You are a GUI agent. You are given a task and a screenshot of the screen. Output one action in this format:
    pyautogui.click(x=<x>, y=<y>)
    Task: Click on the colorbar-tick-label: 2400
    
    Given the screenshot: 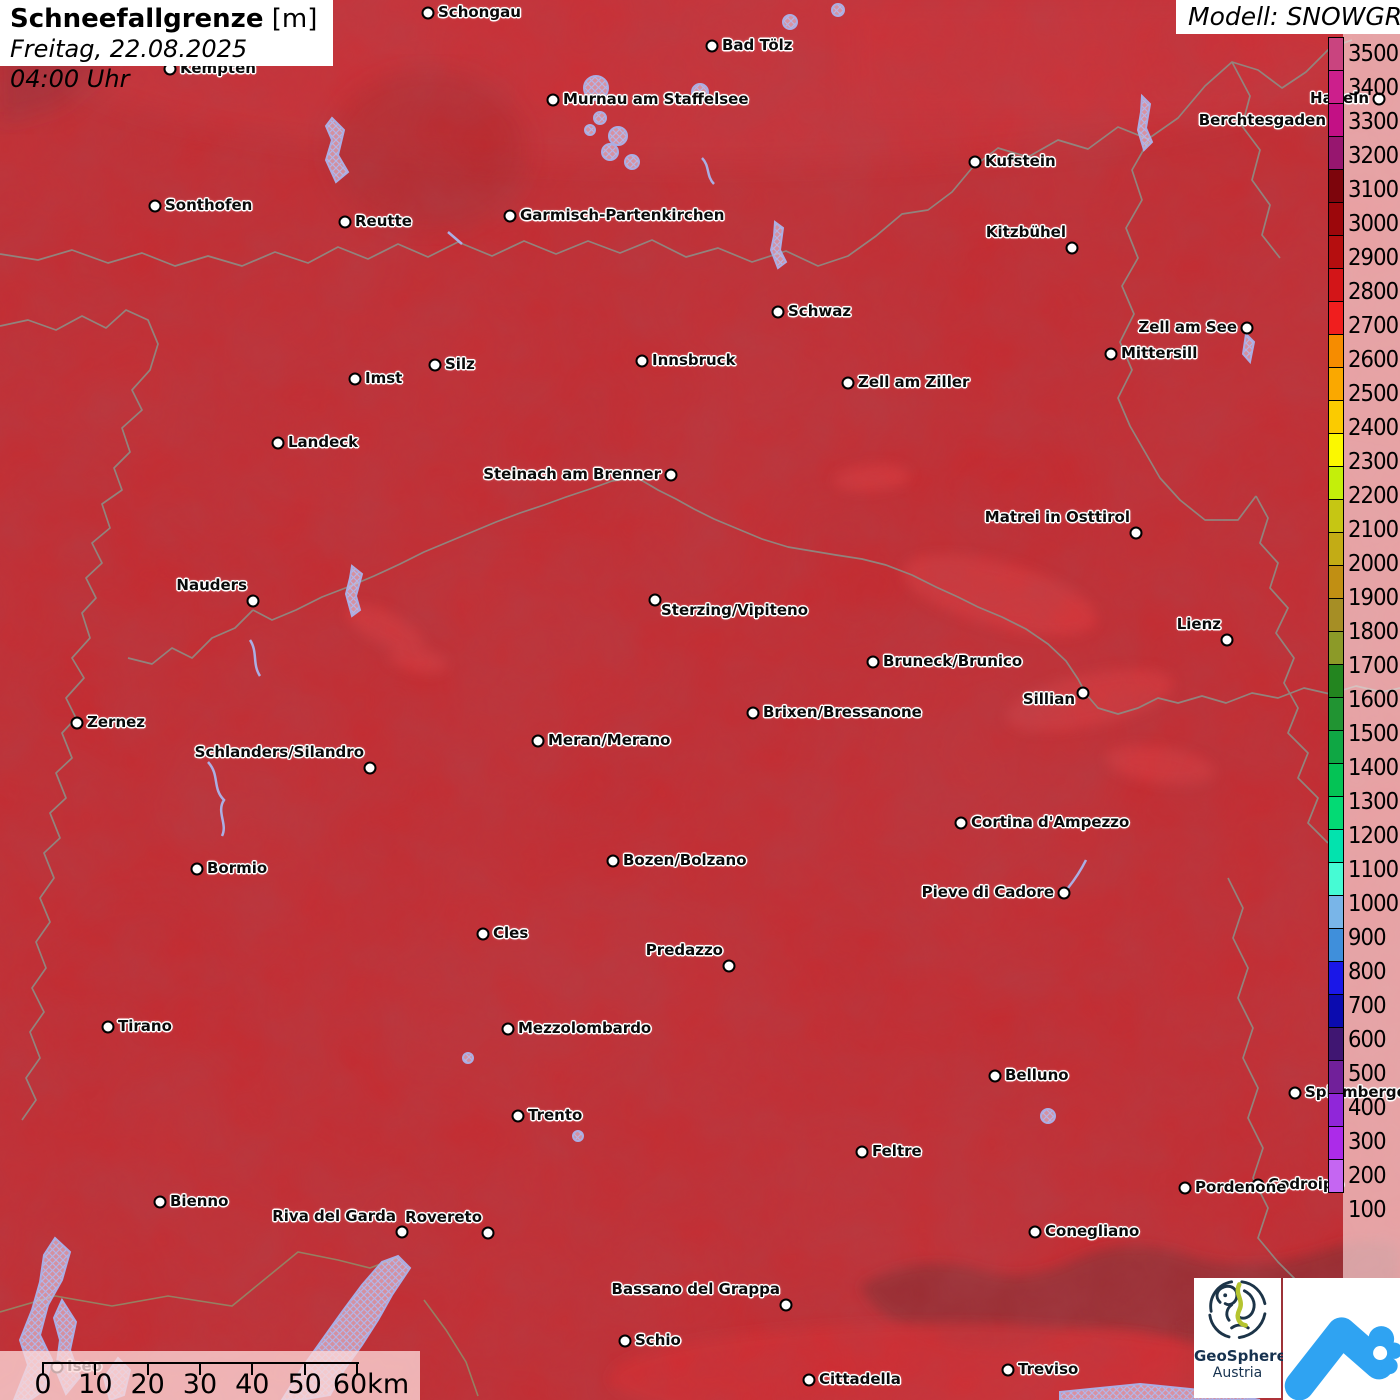 What is the action you would take?
    pyautogui.click(x=1373, y=428)
    